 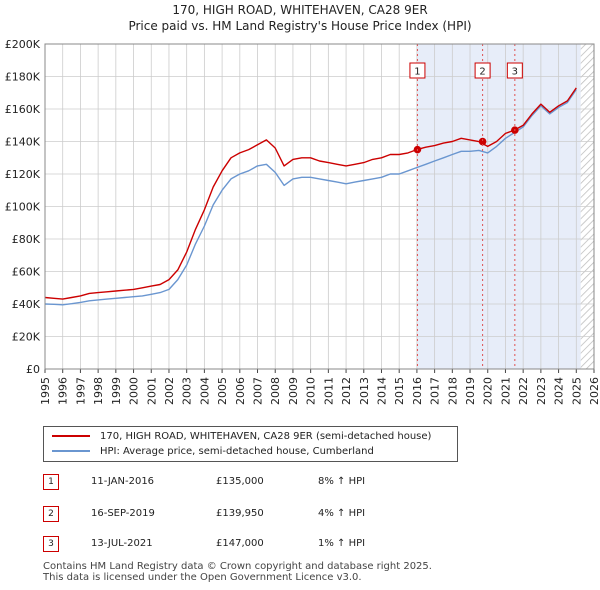 What do you see at coordinates (116, 391) in the screenshot?
I see `x-tick-label: 1999` at bounding box center [116, 391].